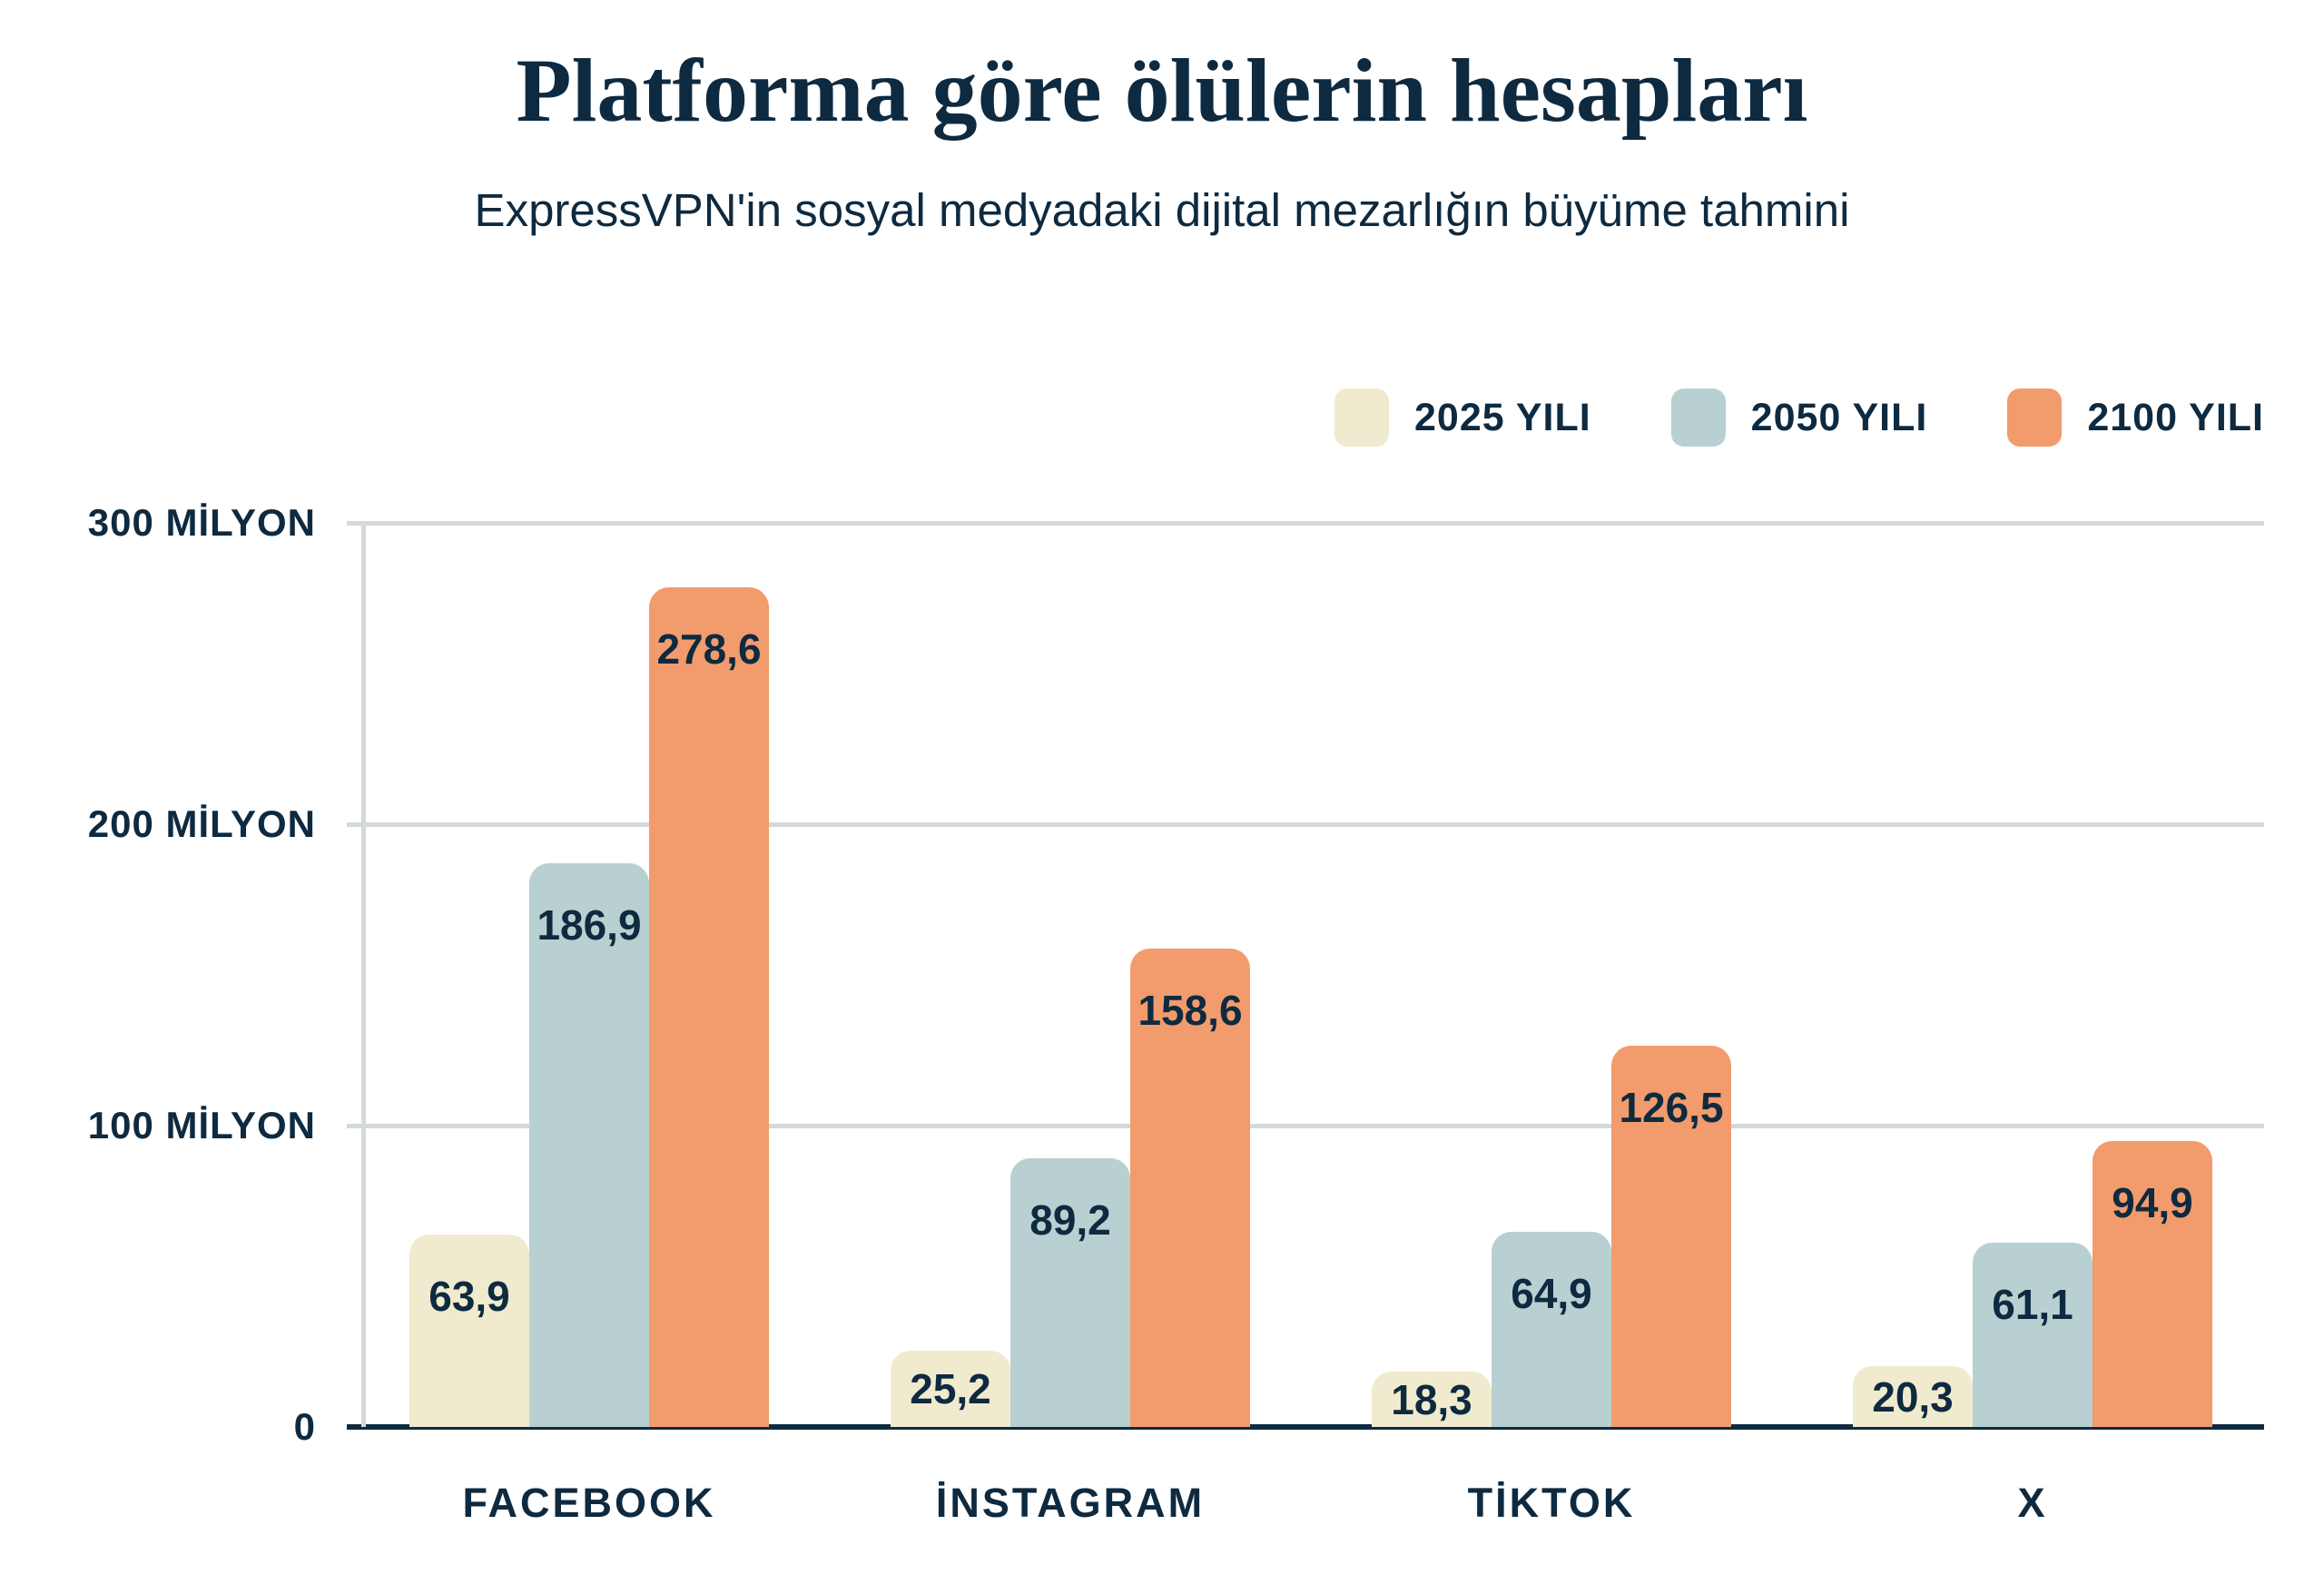 Image resolution: width=2324 pixels, height=1584 pixels. What do you see at coordinates (201, 522) in the screenshot?
I see `y-axis-tick-label: 300 MİLYON` at bounding box center [201, 522].